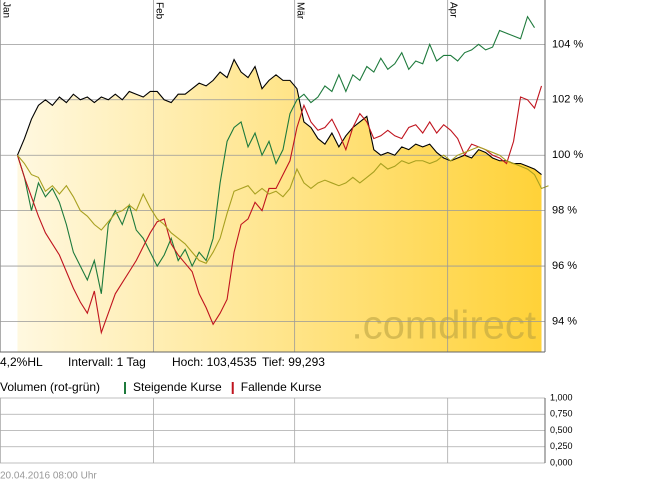 This screenshot has height=483, width=645. I want to click on y-tick-label: 0,500, so click(561, 430).